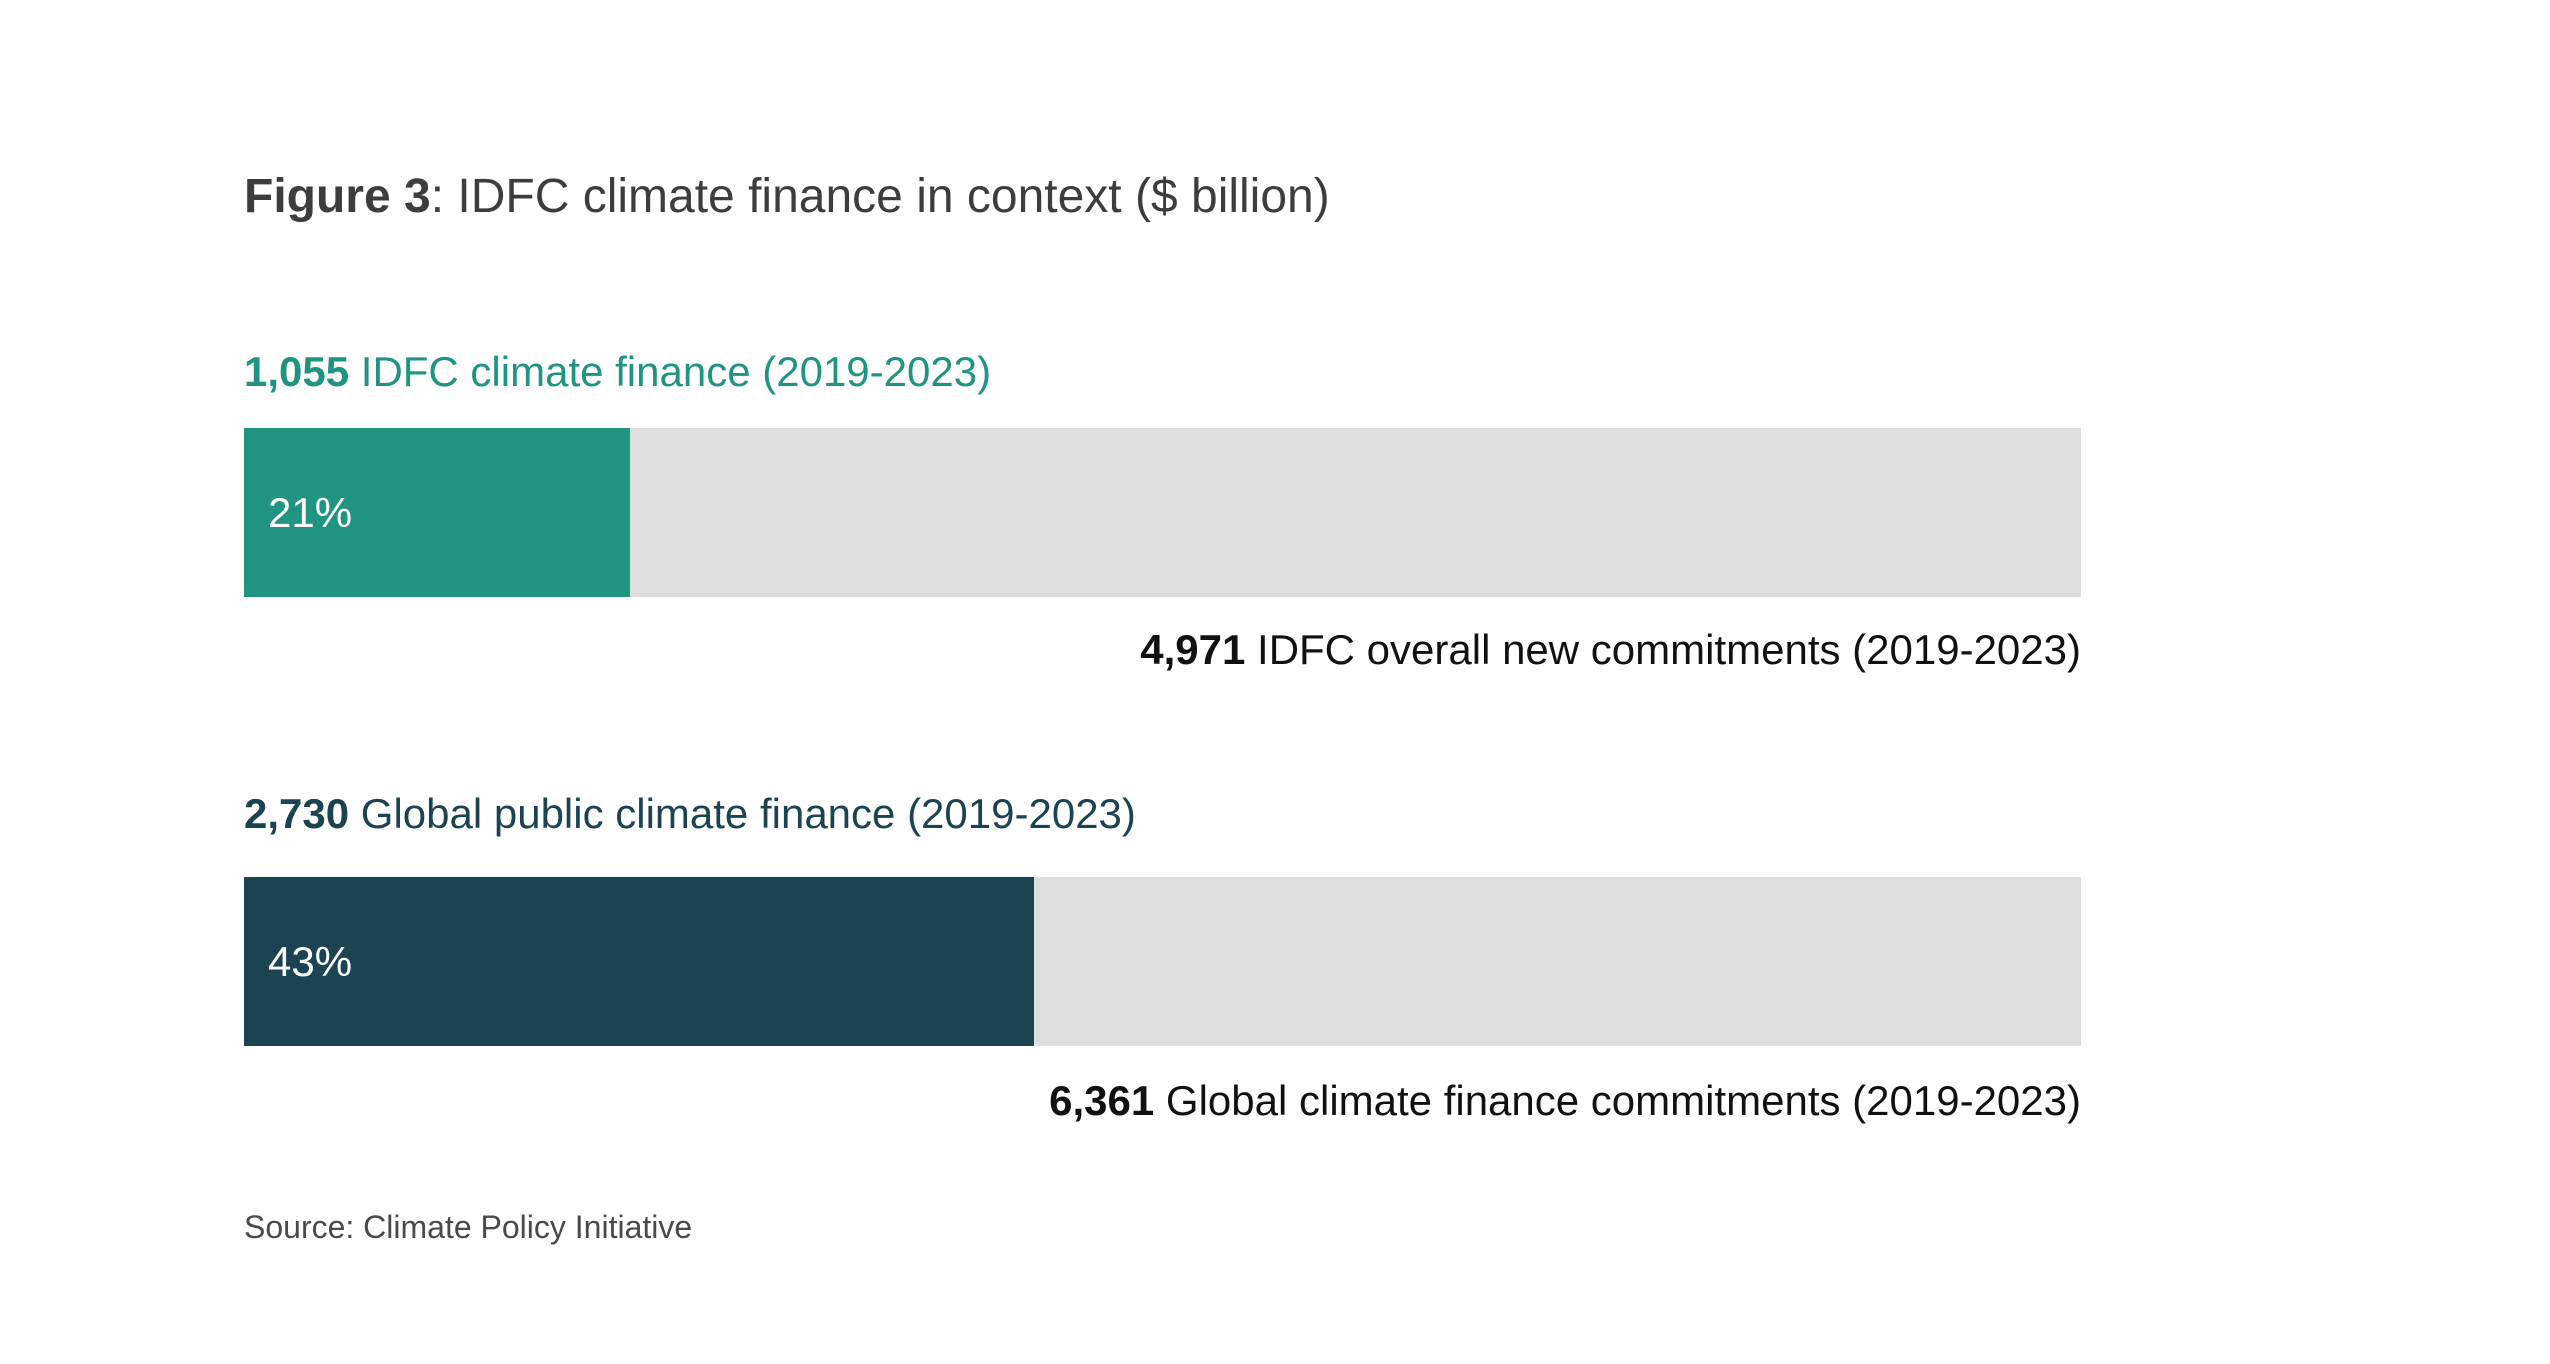 The height and width of the screenshot is (1364, 2550). Describe the element at coordinates (639, 961) in the screenshot. I see `bar-2-fill` at that location.